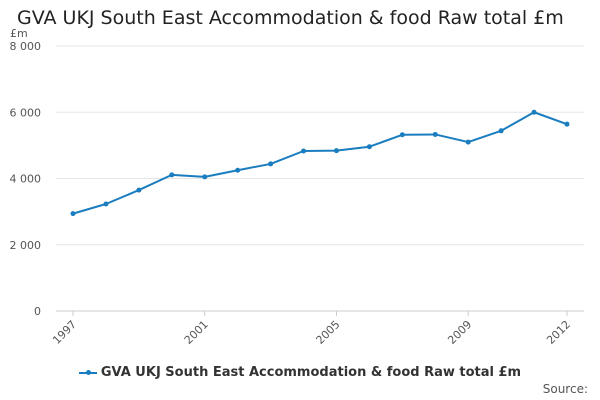  What do you see at coordinates (459, 332) in the screenshot?
I see `x-tick-label: 2009` at bounding box center [459, 332].